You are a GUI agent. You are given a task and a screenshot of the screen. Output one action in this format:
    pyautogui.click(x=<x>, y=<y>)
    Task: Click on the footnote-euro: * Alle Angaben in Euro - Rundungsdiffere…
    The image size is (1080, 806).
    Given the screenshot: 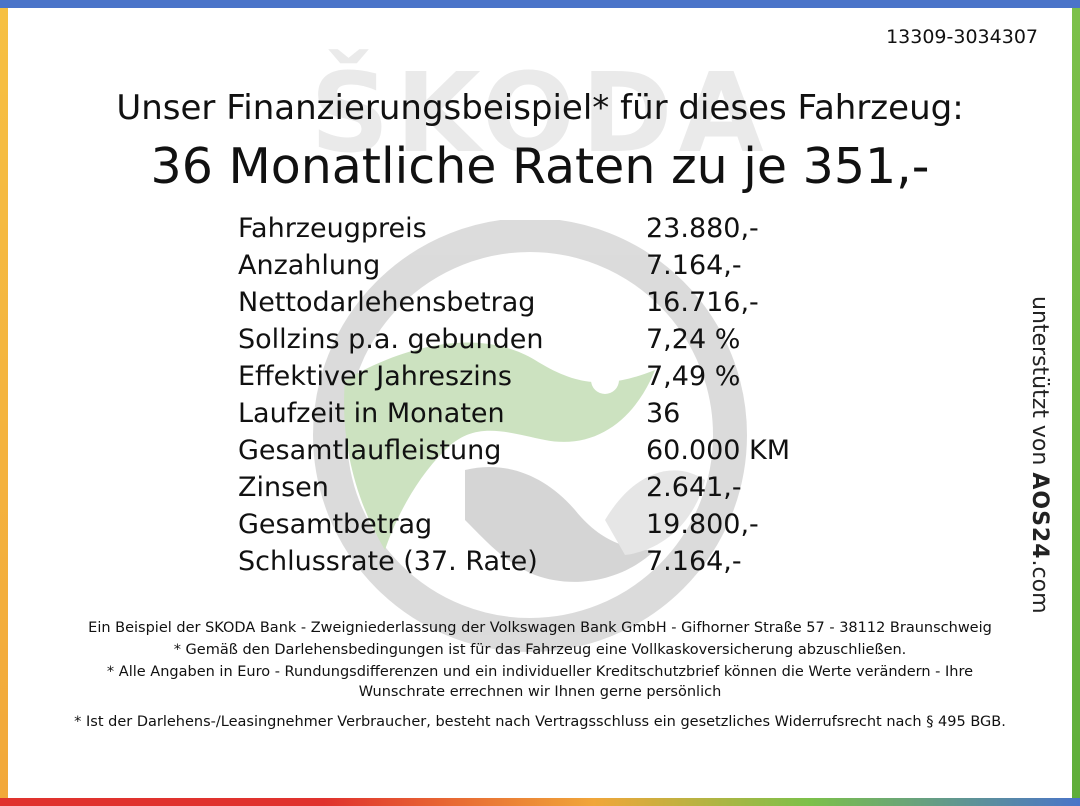 What is the action you would take?
    pyautogui.click(x=540, y=682)
    